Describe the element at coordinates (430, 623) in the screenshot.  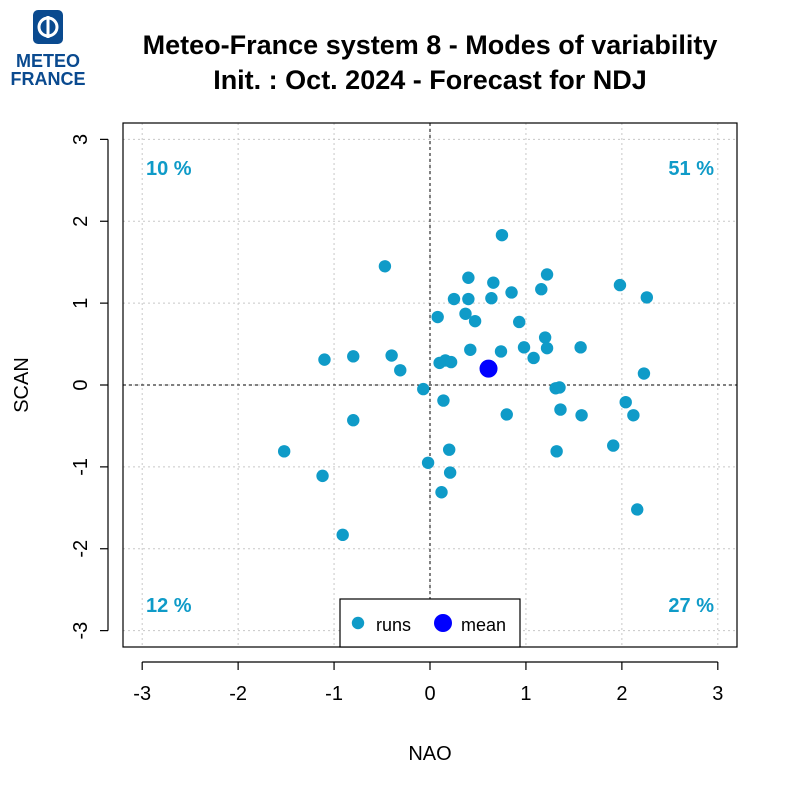
I see `legend-box` at that location.